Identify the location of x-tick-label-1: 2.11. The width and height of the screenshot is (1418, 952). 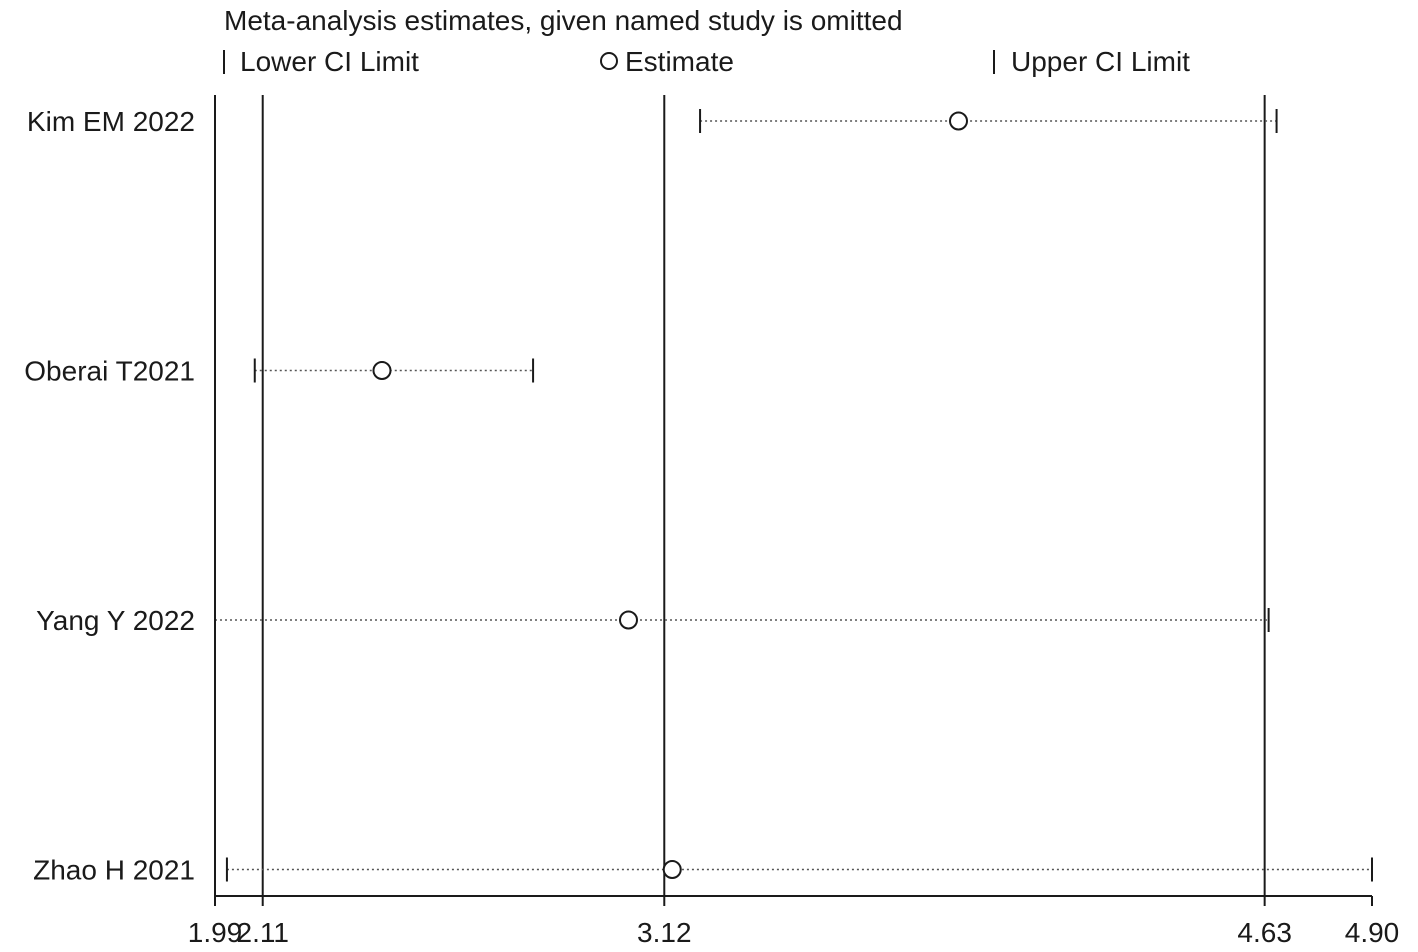
(263, 932).